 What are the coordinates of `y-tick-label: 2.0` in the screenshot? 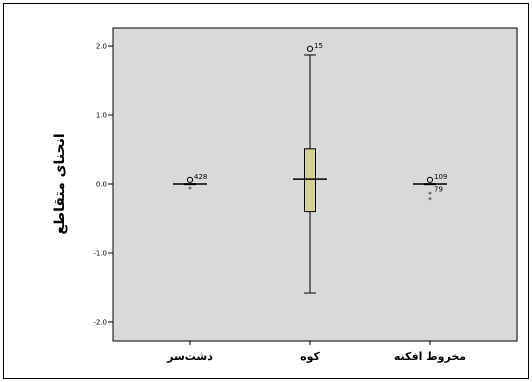 It's located at (101, 47).